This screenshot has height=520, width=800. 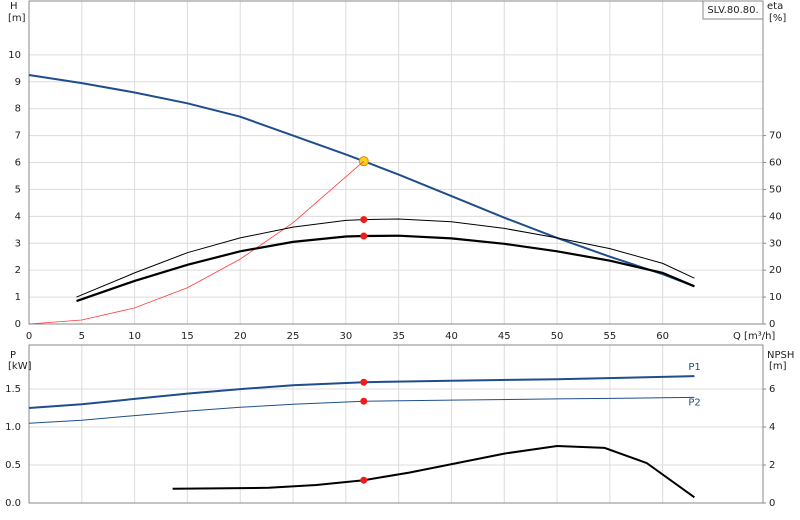 I want to click on y2-tick-label: 20, so click(x=775, y=270).